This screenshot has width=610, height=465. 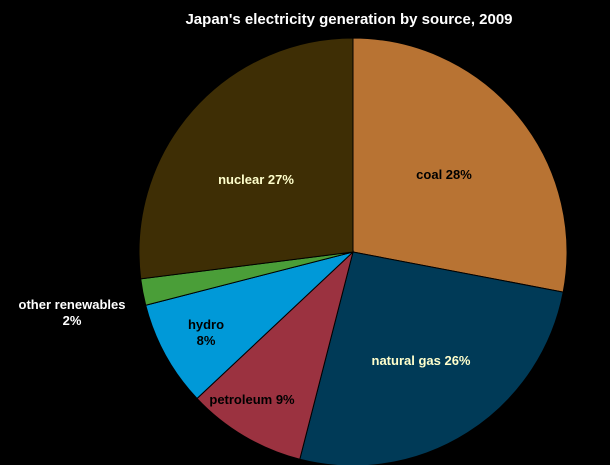 I want to click on slice-label-hydro: hydro 8%, so click(x=206, y=332).